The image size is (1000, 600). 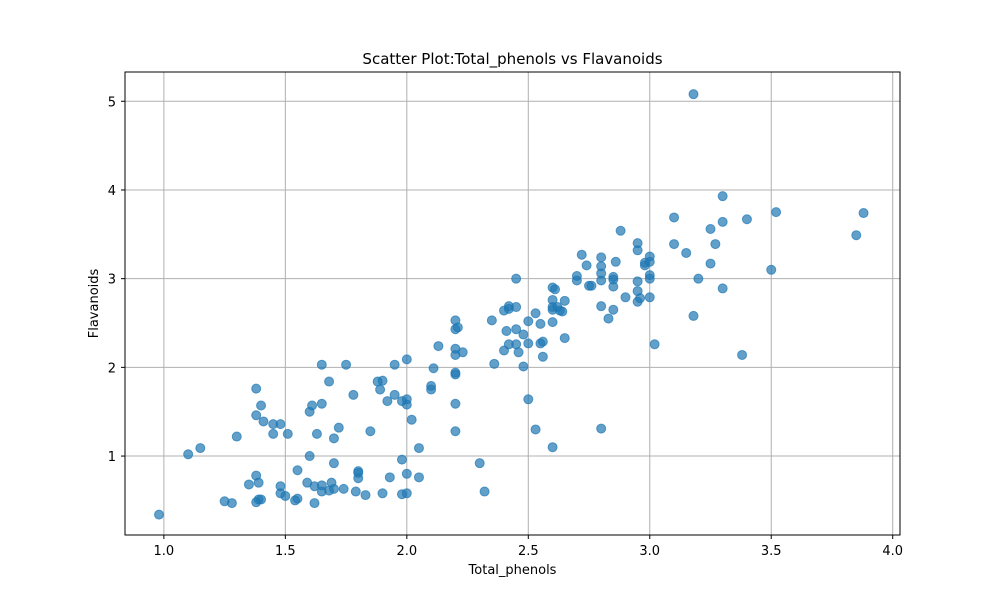 I want to click on x-tick-label: 3.5, so click(x=771, y=551).